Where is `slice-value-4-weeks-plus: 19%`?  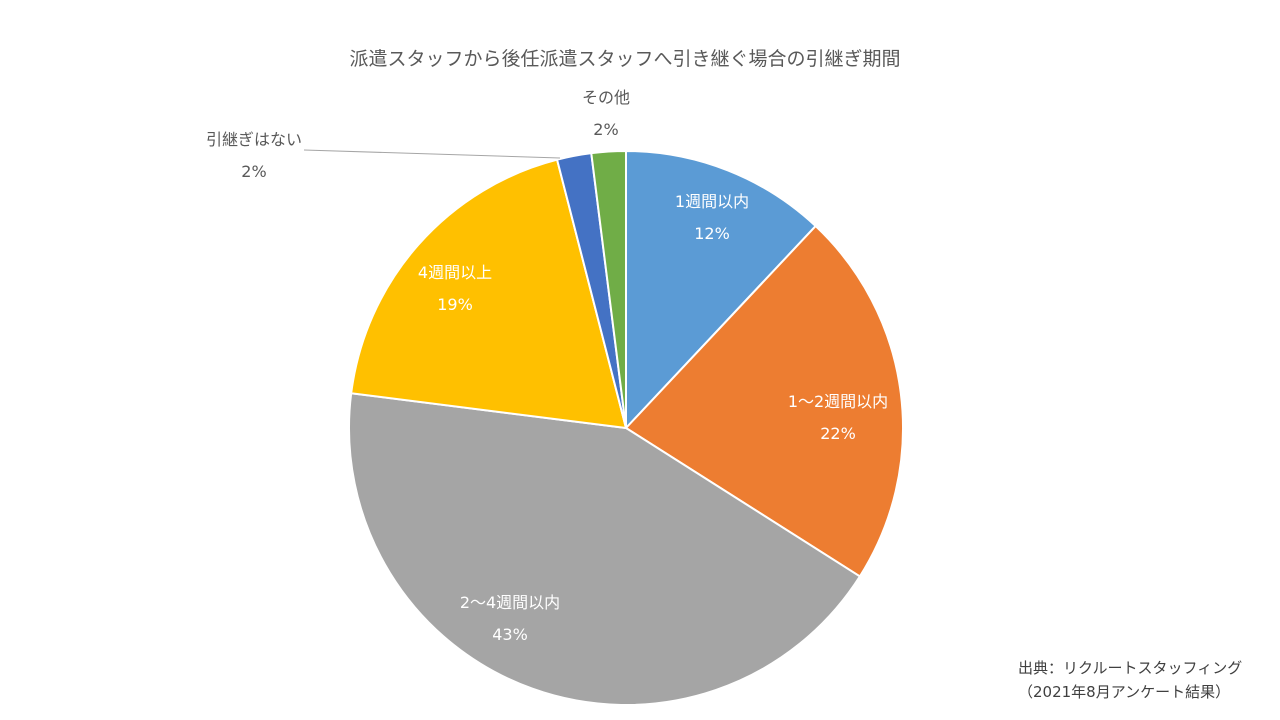 slice-value-4-weeks-plus: 19% is located at coordinates (455, 304).